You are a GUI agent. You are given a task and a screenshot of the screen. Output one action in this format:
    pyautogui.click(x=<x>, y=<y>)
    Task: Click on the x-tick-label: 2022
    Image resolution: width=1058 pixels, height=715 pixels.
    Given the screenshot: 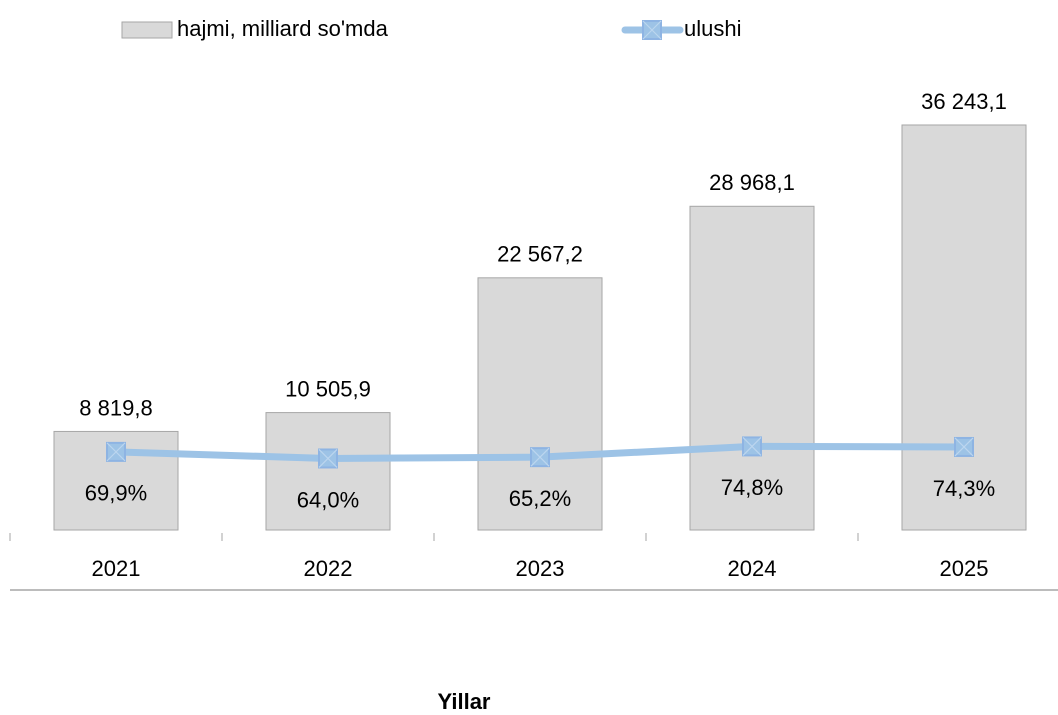 What is the action you would take?
    pyautogui.click(x=328, y=568)
    